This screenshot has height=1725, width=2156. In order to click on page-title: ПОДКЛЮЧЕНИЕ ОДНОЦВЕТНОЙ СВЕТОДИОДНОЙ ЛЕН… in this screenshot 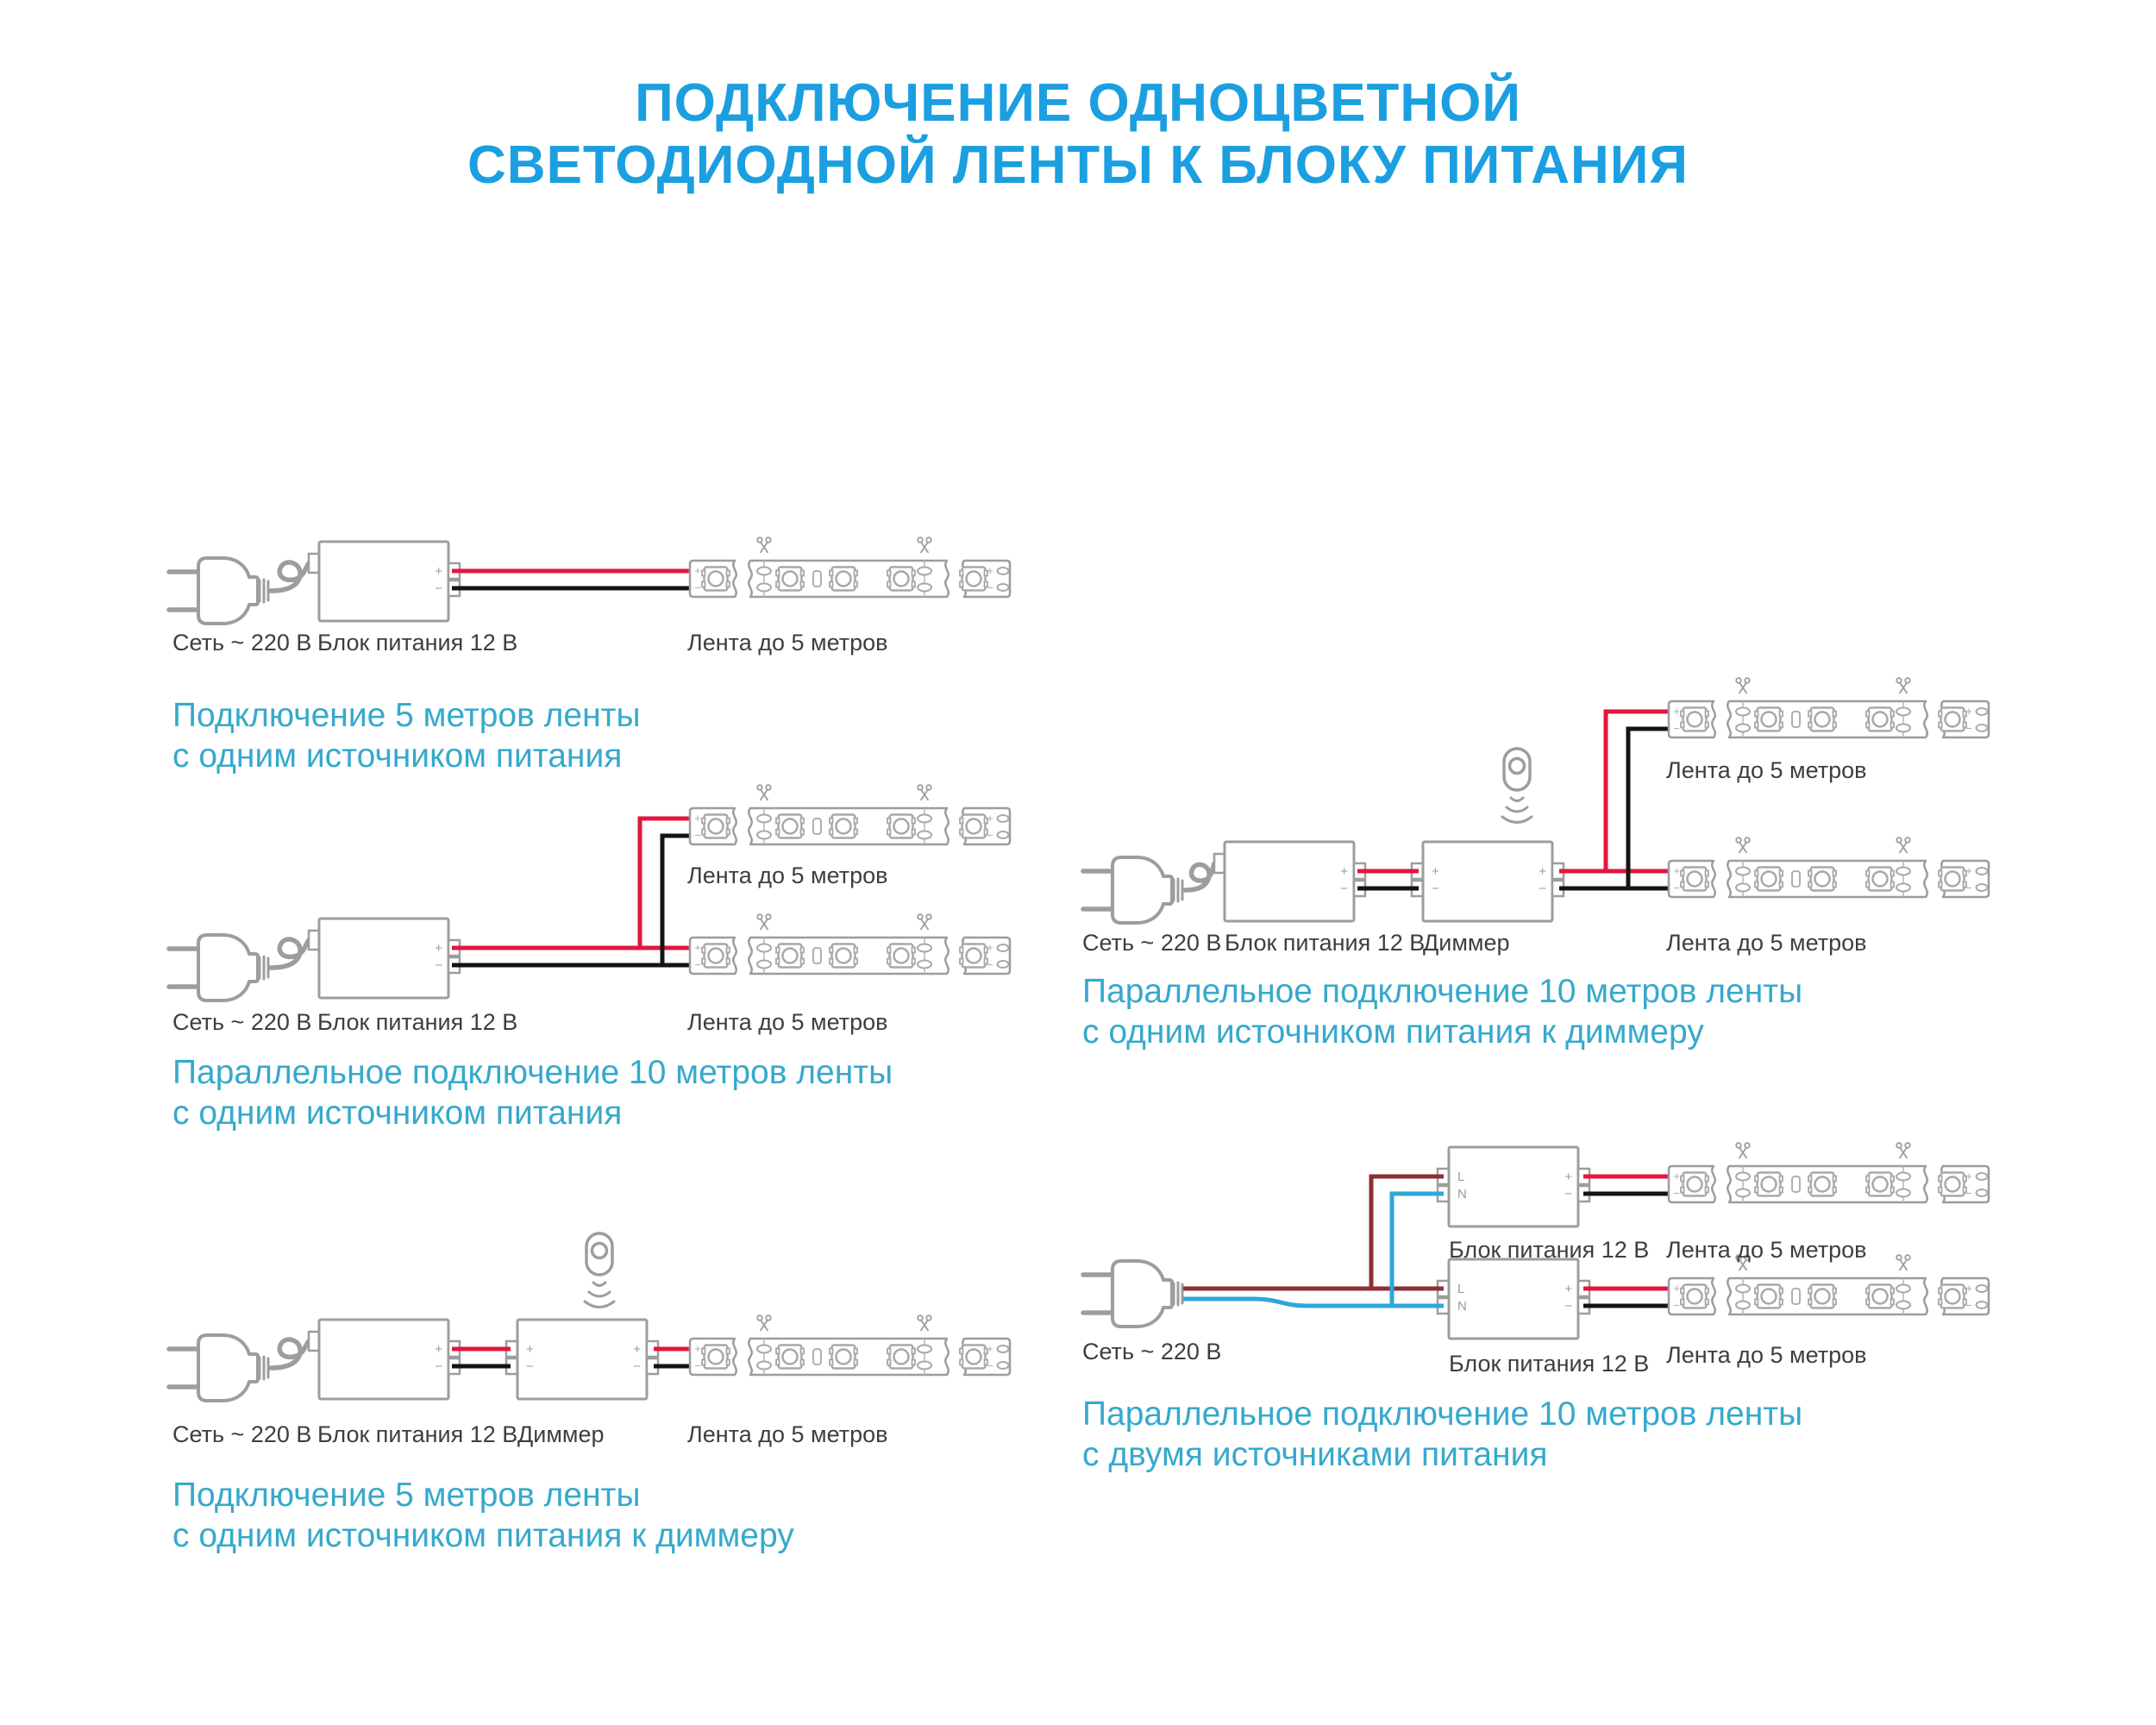, I will do `click(1078, 134)`.